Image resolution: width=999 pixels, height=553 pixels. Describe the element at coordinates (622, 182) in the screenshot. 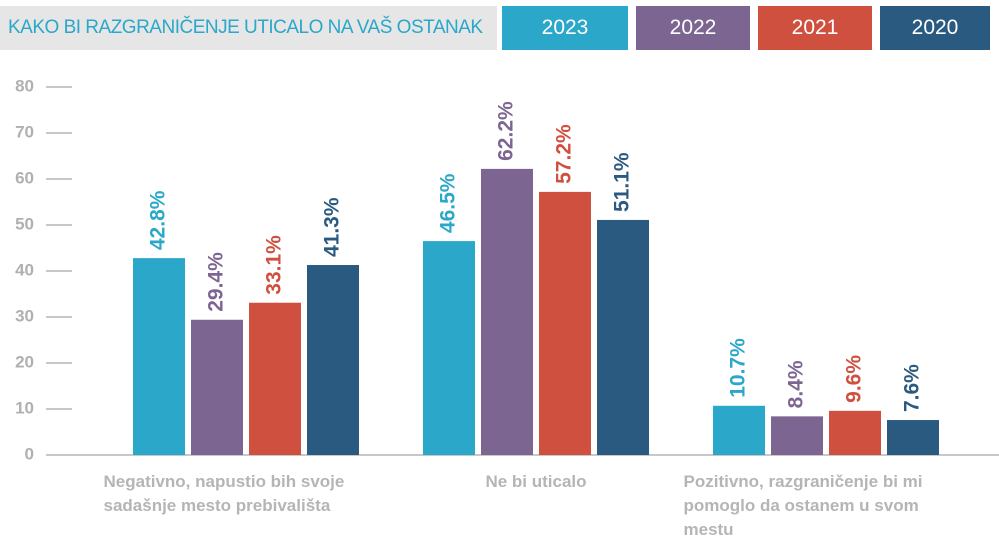

I see `data-label: 51.1%` at that location.